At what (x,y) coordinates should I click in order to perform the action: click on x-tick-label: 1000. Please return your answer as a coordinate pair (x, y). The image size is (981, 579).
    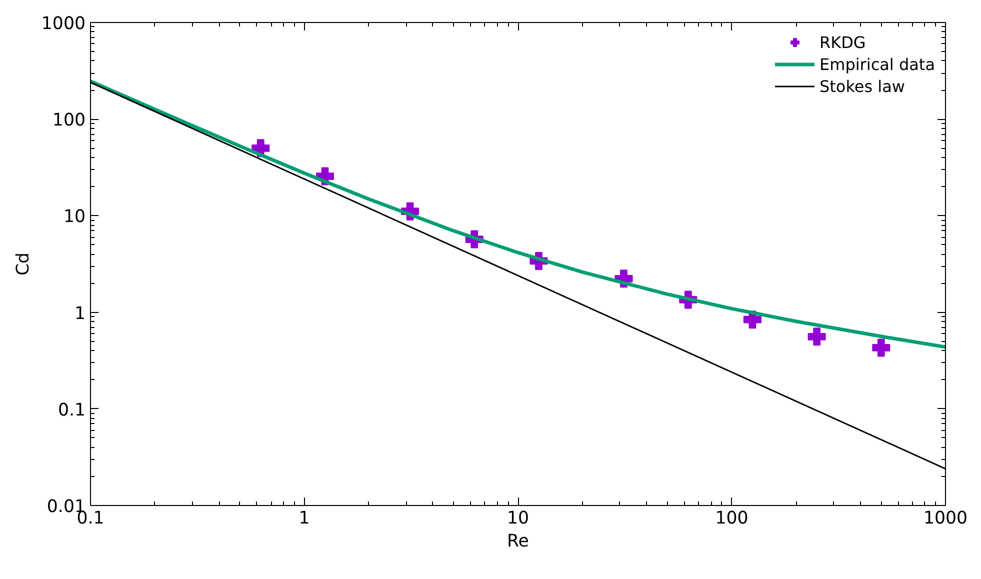
    Looking at the image, I should click on (945, 518).